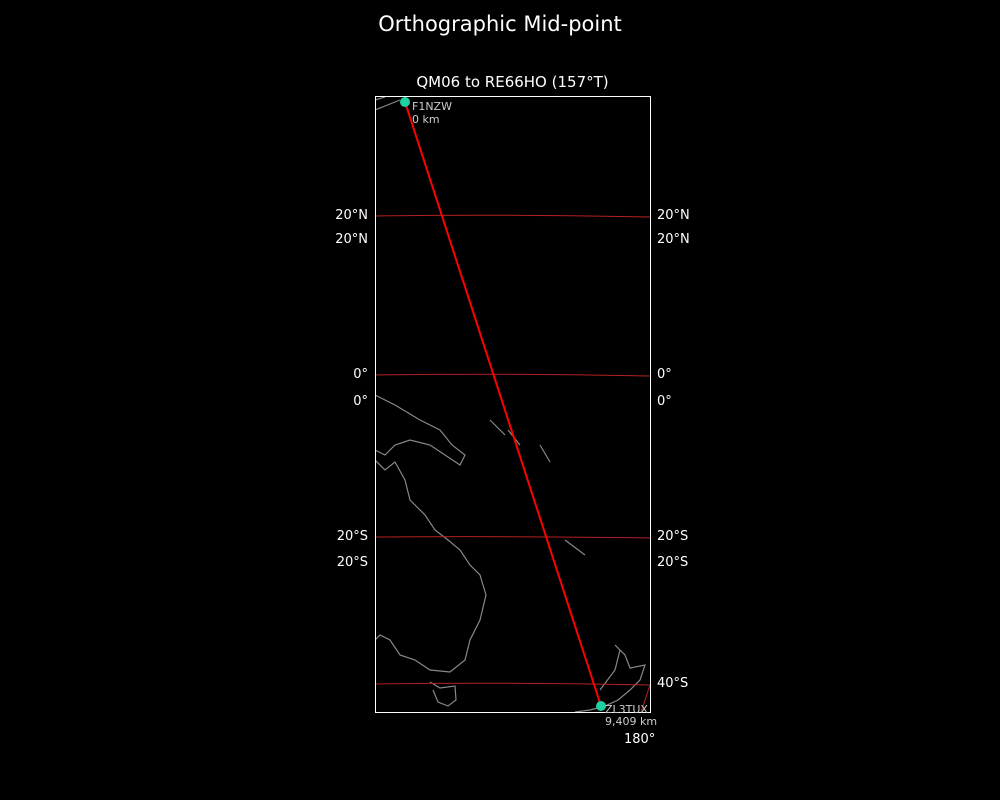  Describe the element at coordinates (500, 24) in the screenshot. I see `figure-title: Orthographic Mid-point` at that location.